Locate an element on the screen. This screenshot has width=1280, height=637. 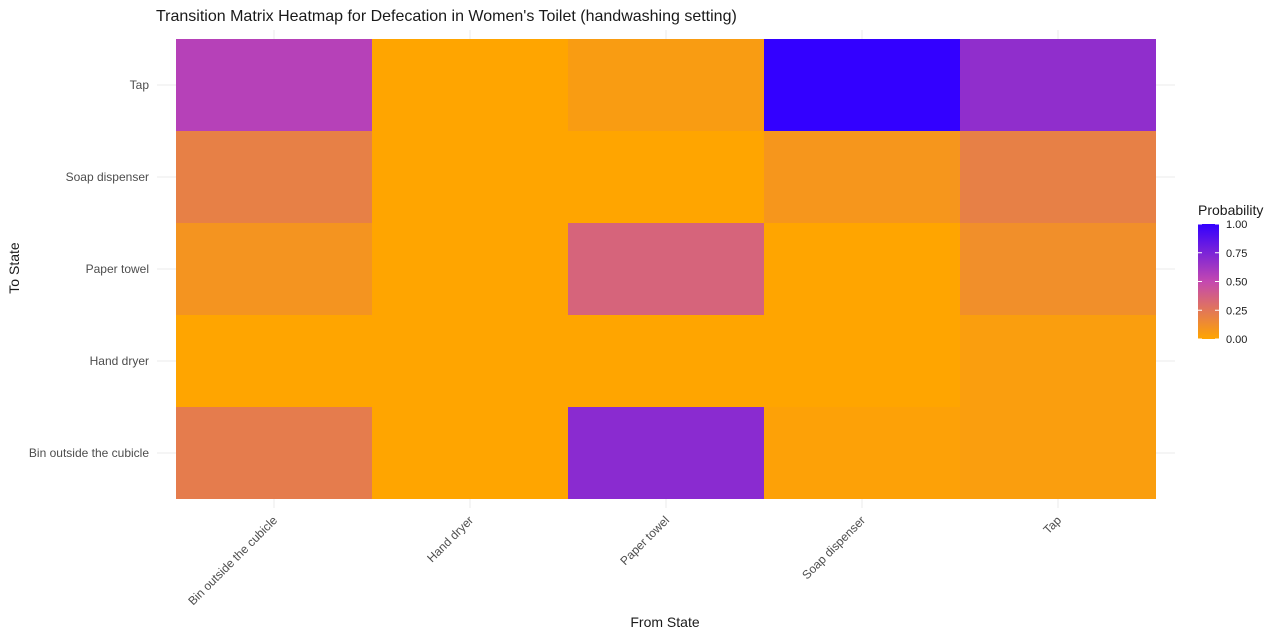
x-tick-label: Paper towel is located at coordinates (644, 540).